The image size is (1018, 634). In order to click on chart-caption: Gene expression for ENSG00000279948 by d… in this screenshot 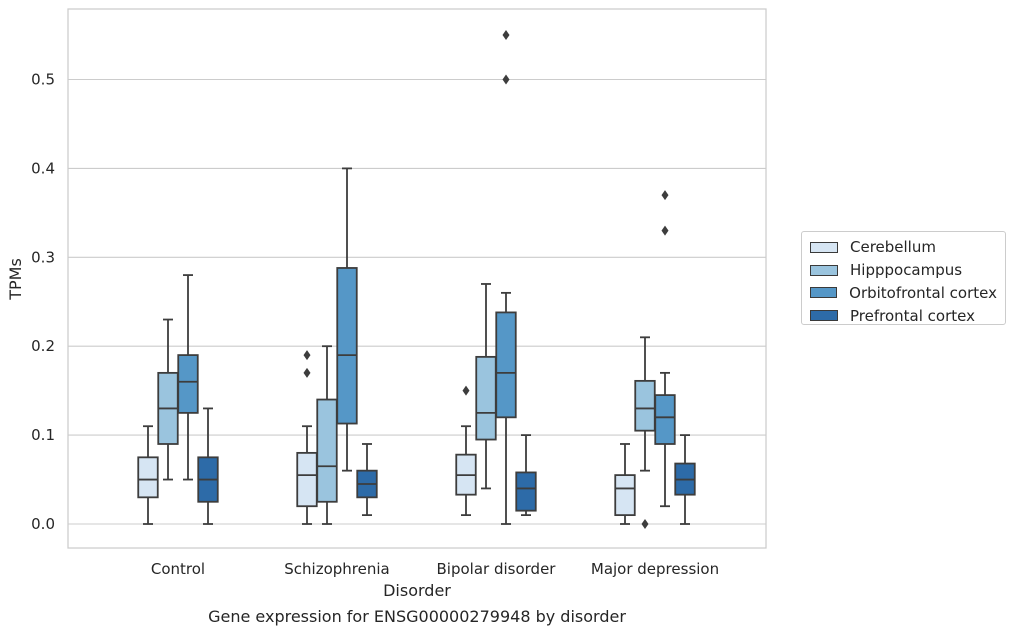, I will do `click(417, 616)`.